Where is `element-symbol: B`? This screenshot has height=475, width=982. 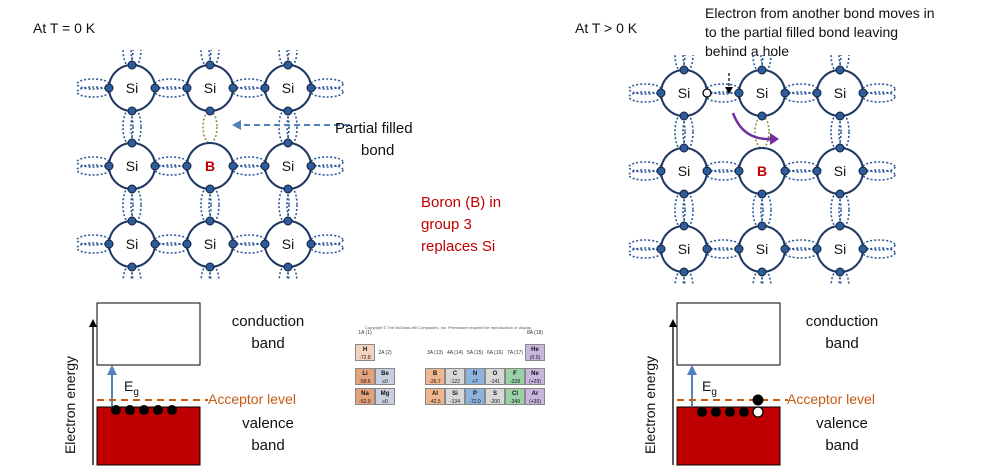
element-symbol: B is located at coordinates (435, 374).